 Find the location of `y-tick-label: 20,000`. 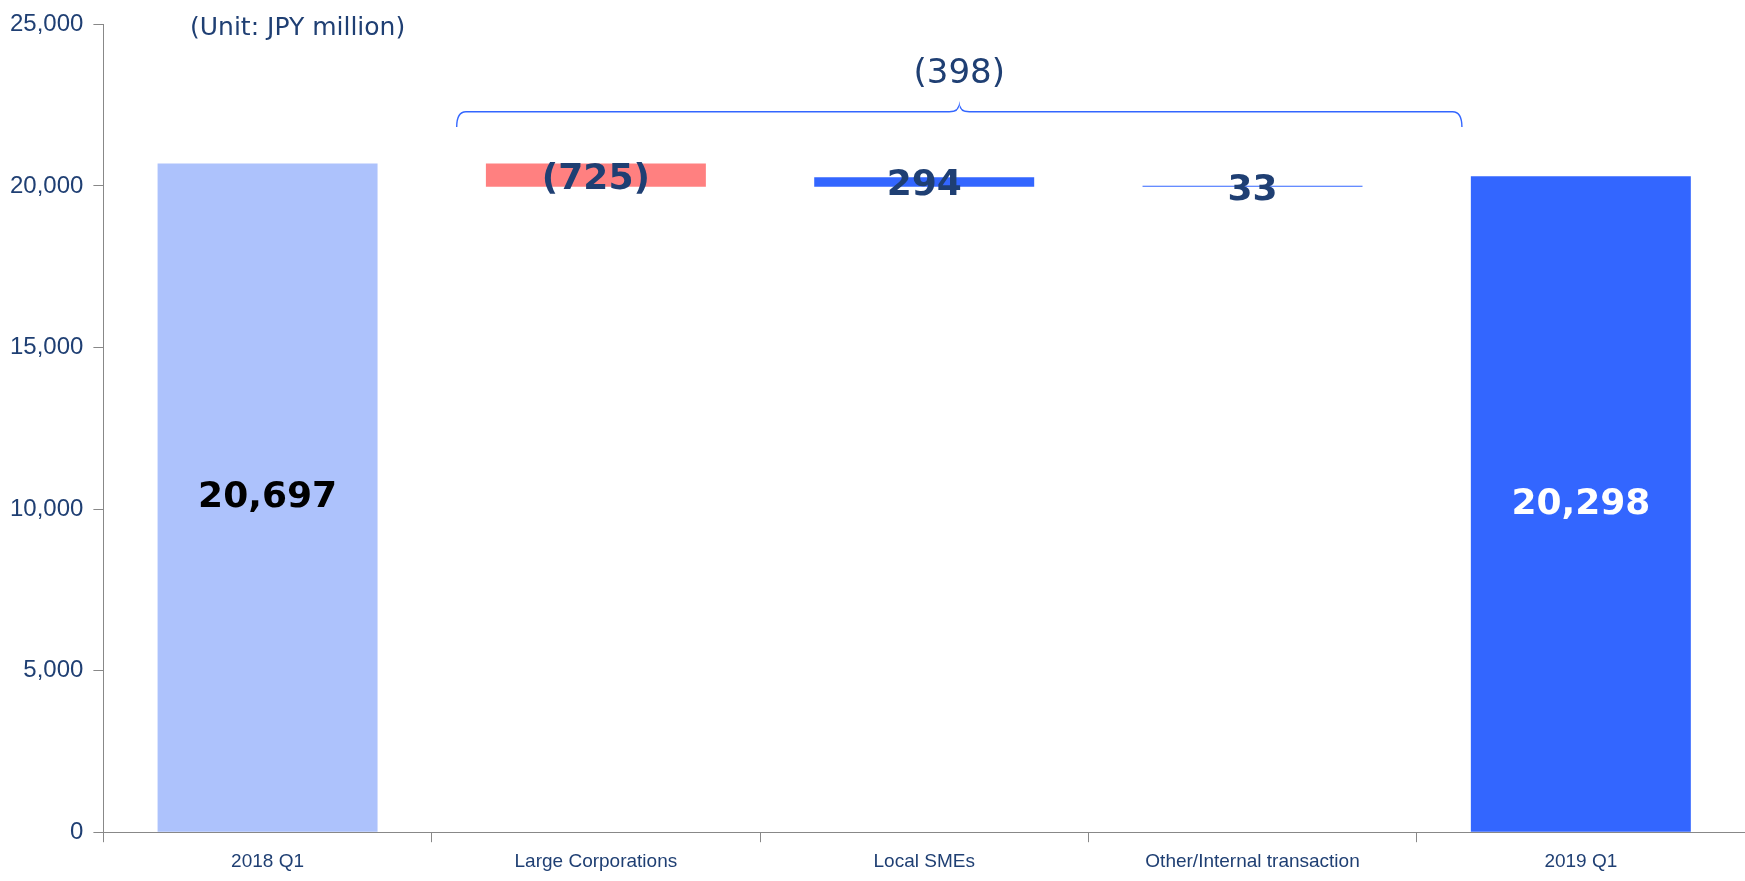

y-tick-label: 20,000 is located at coordinates (47, 184).